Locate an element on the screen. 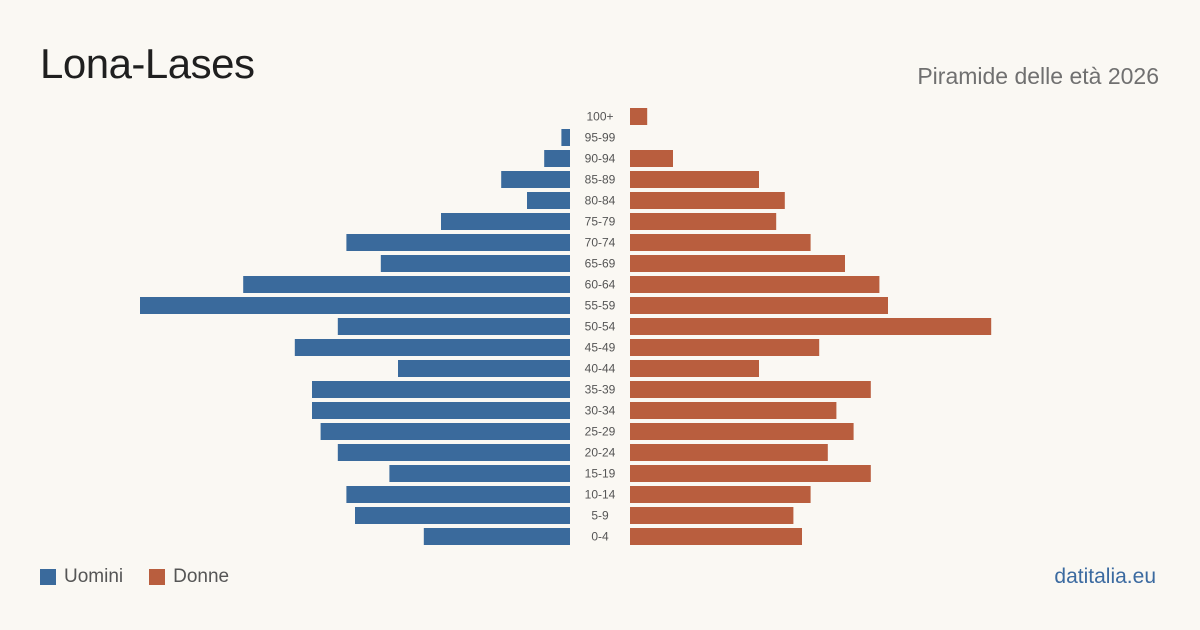 This screenshot has height=630, width=1200. age-label-15-19: 15-19 is located at coordinates (600, 474).